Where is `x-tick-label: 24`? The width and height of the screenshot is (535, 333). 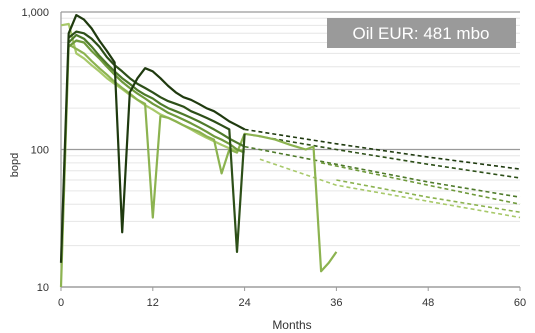
x-tick-label: 24 is located at coordinates (244, 303).